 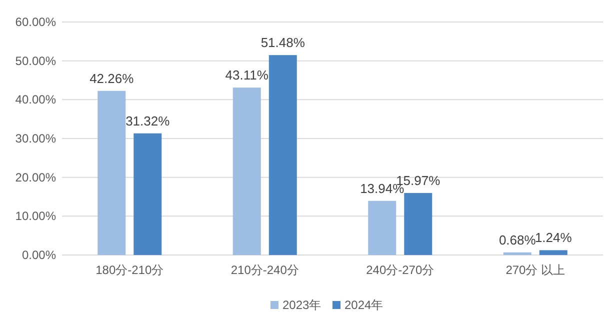 What do you see at coordinates (39, 255) in the screenshot?
I see `ytick: 0.00%` at bounding box center [39, 255].